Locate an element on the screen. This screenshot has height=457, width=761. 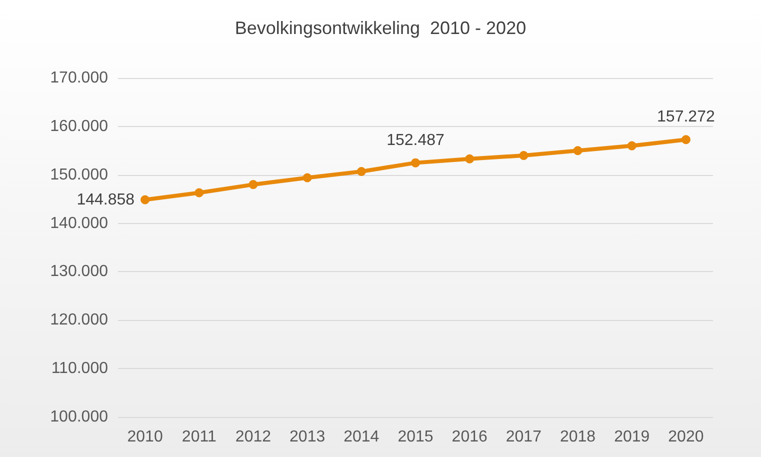
data-label: 152.487 is located at coordinates (415, 140).